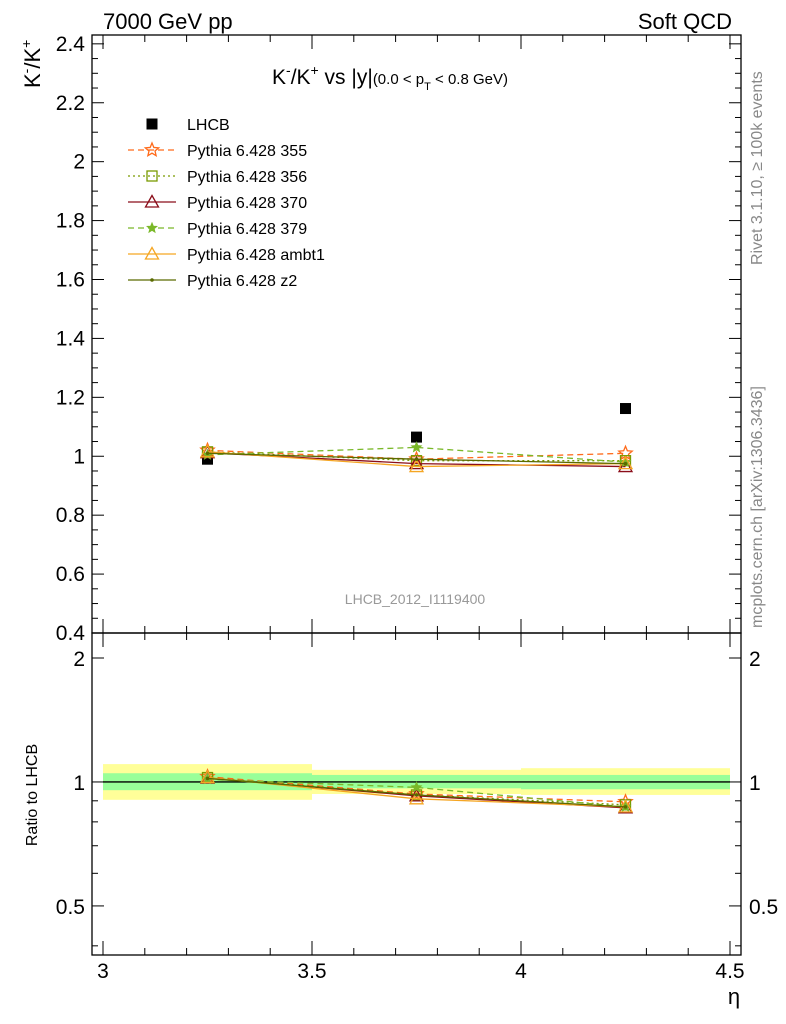 The height and width of the screenshot is (1024, 786). Describe the element at coordinates (763, 907) in the screenshot. I see `ratio-y-tick-label-right: 0.5` at that location.